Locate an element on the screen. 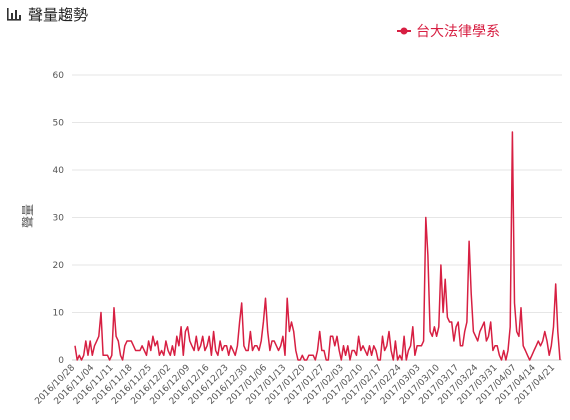 This screenshot has width=570, height=420. y-tick-label: 30 is located at coordinates (59, 219).